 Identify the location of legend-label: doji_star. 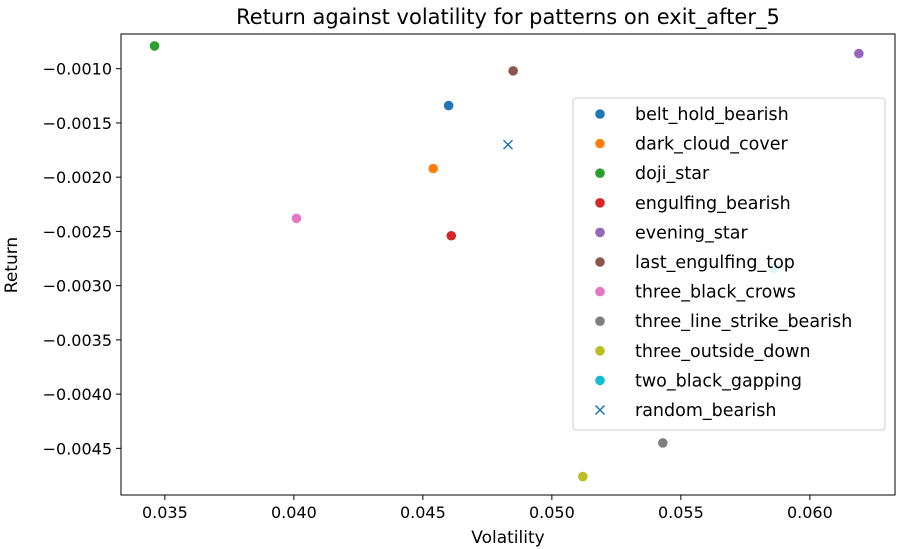
(672, 174).